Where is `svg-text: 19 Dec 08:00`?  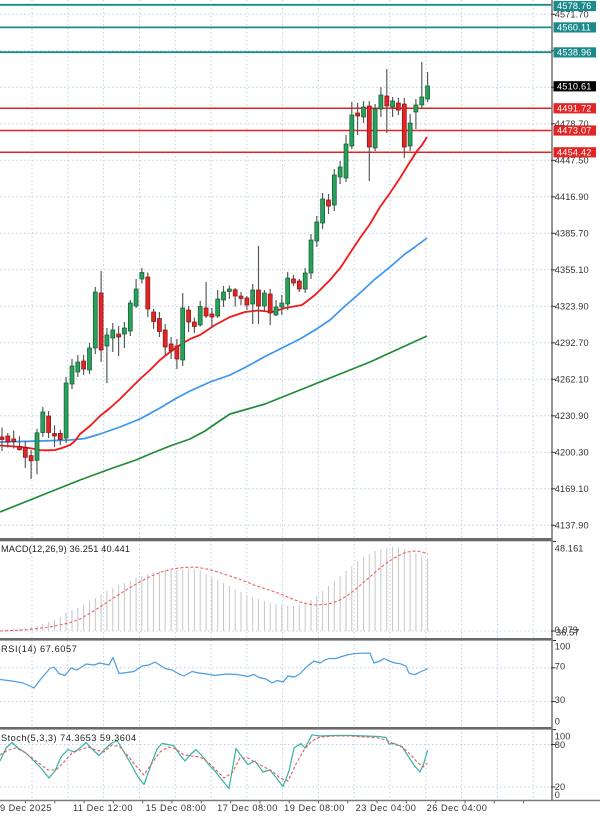 svg-text: 19 Dec 08:00 is located at coordinates (314, 808).